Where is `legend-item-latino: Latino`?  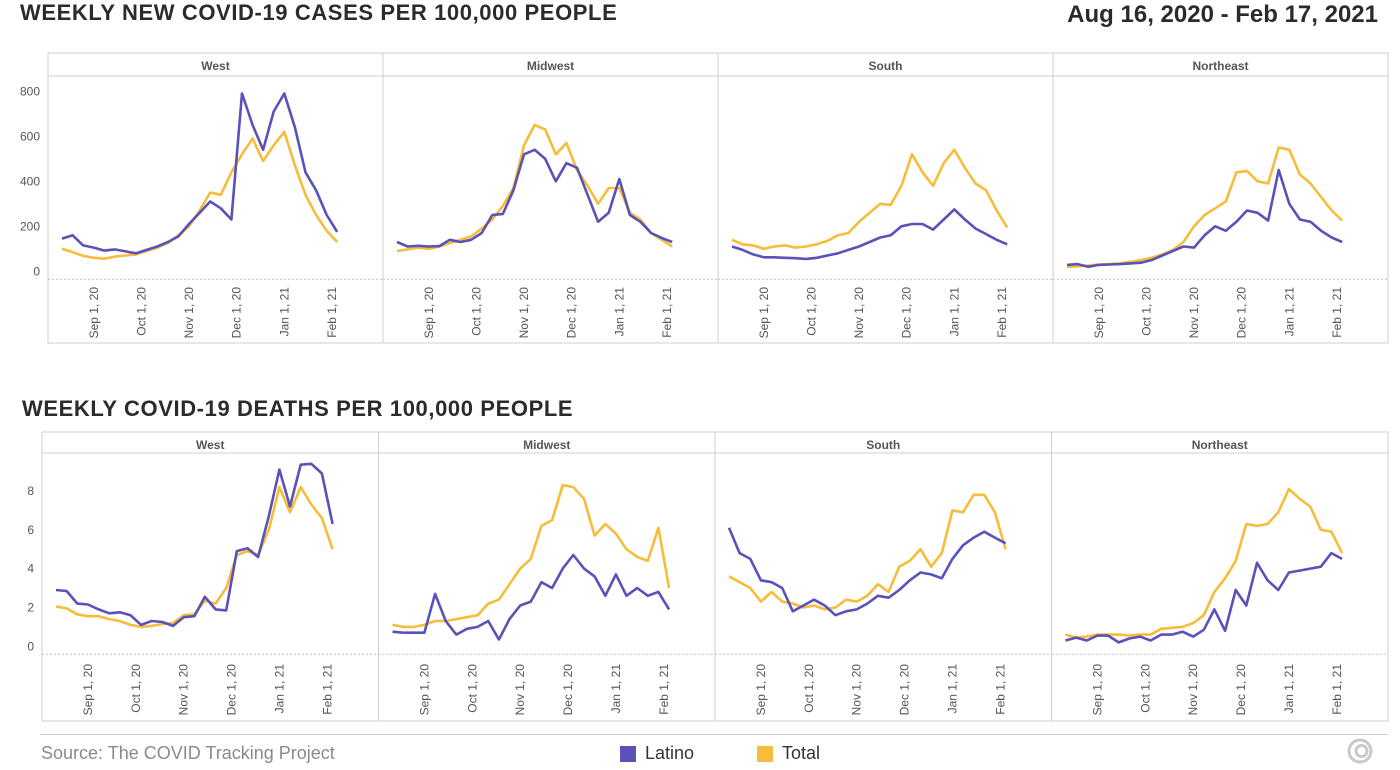 legend-item-latino: Latino is located at coordinates (657, 753).